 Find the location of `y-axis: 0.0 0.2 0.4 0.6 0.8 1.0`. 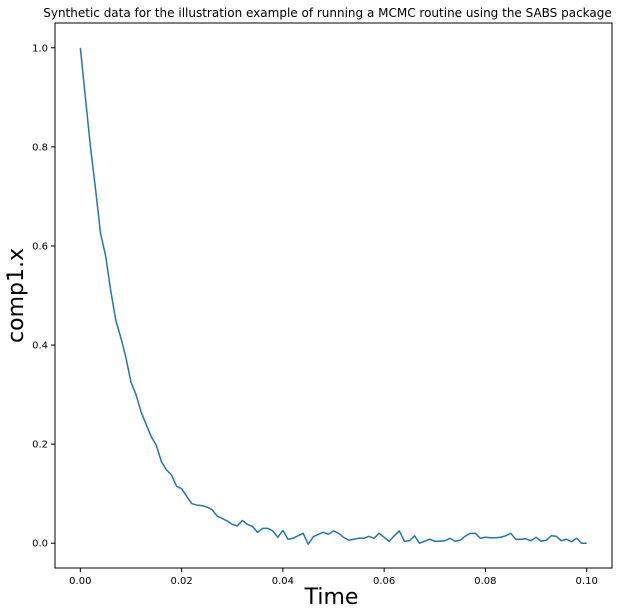

y-axis: 0.0 0.2 0.4 0.6 0.8 1.0 is located at coordinates (43, 296).